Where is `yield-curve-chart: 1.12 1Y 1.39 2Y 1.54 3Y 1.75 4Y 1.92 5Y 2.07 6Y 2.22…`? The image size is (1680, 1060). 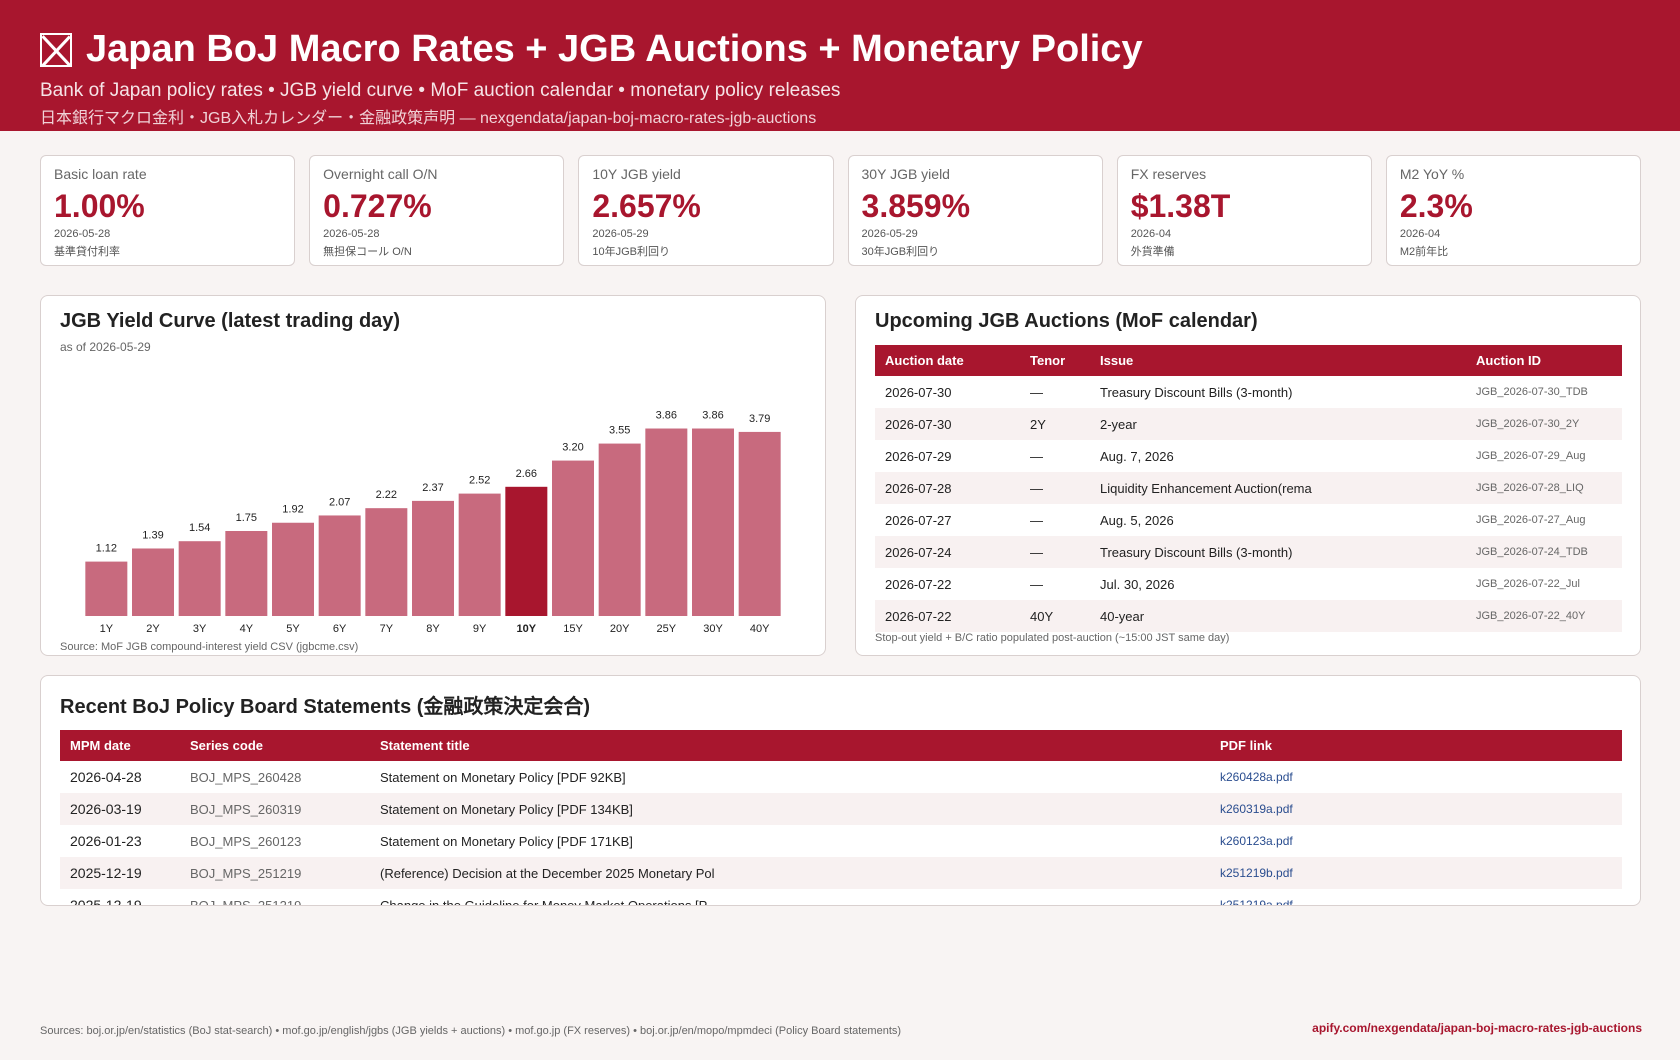
yield-curve-chart: 1.12 1Y 1.39 2Y 1.54 3Y 1.75 4Y 1.92 5Y 2.07 6Y 2.22… is located at coordinates (433, 522).